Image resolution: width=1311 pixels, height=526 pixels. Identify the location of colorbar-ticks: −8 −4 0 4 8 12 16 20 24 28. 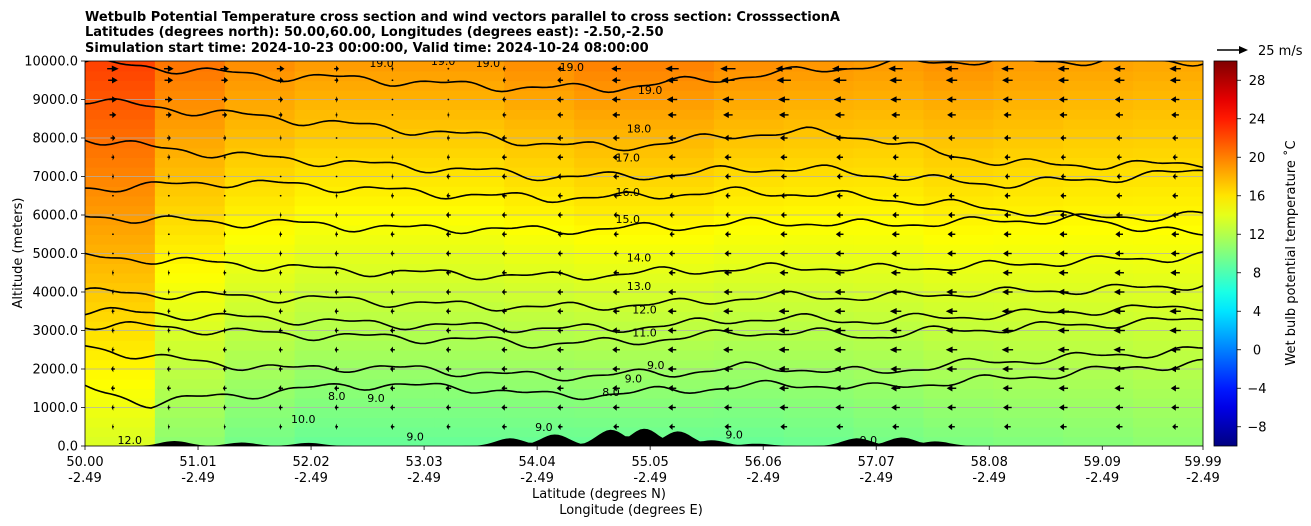
(1252, 254).